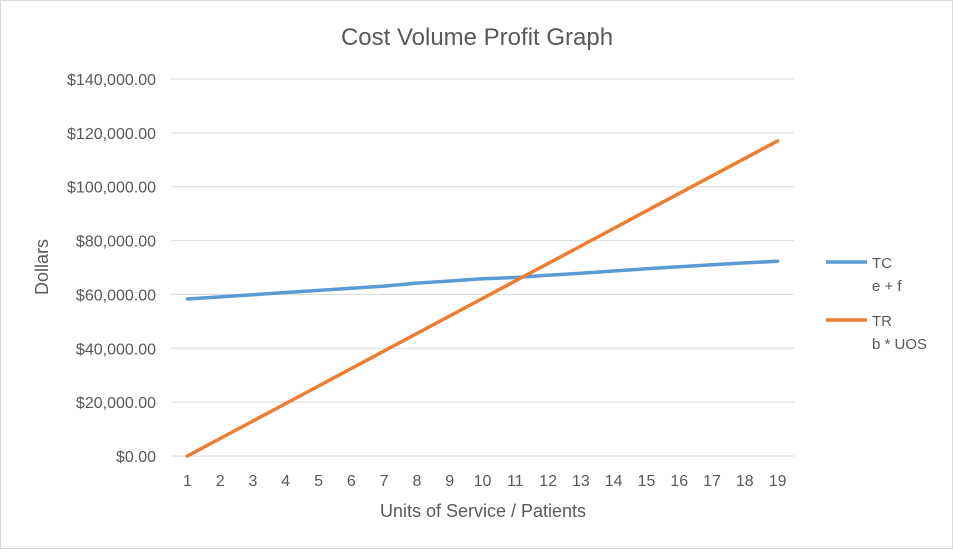 The height and width of the screenshot is (553, 953). What do you see at coordinates (712, 481) in the screenshot?
I see `x-tick-label: 17` at bounding box center [712, 481].